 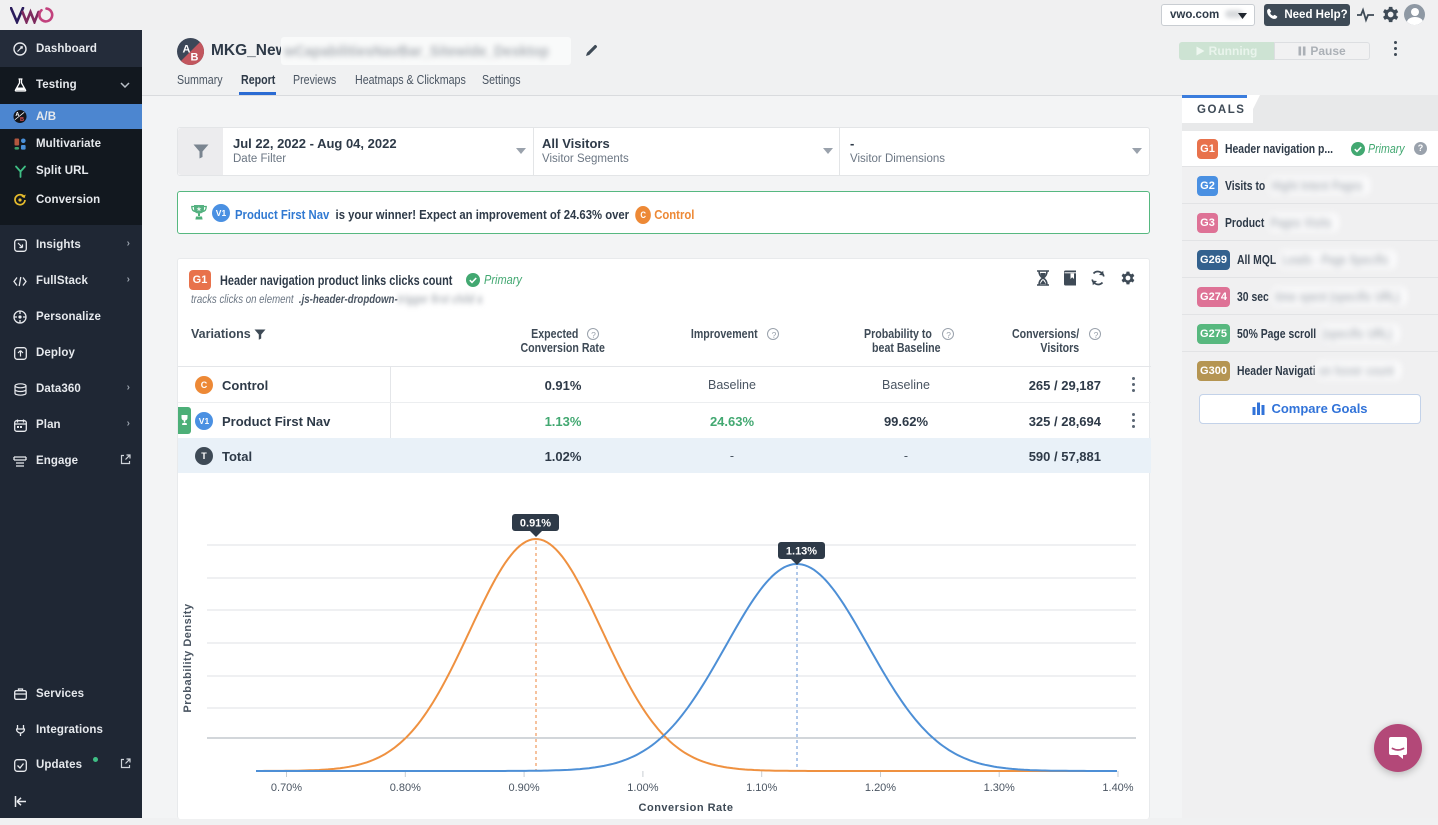 What do you see at coordinates (761, 788) in the screenshot?
I see `svg-text: 1.10%` at bounding box center [761, 788].